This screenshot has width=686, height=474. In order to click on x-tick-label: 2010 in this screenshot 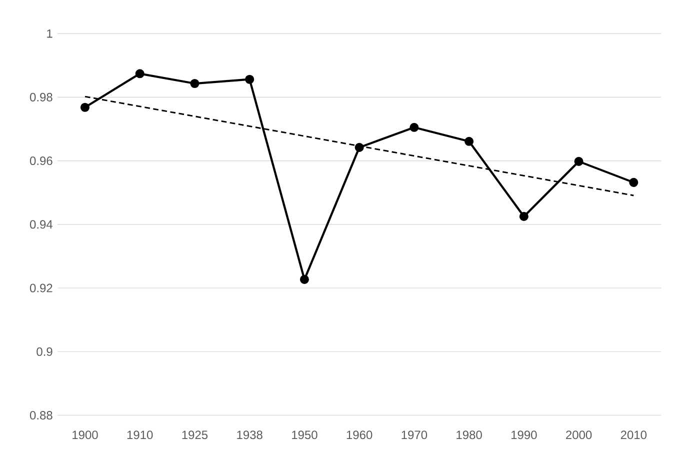, I will do `click(633, 435)`.